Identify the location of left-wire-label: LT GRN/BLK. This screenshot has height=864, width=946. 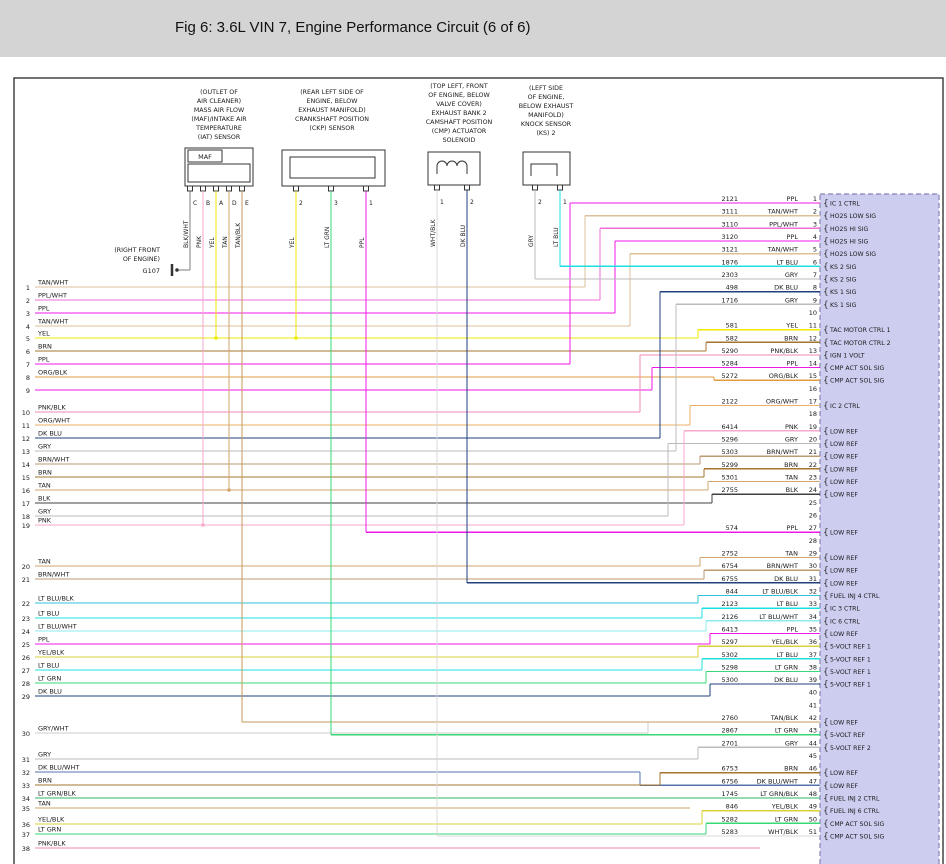
(57, 794).